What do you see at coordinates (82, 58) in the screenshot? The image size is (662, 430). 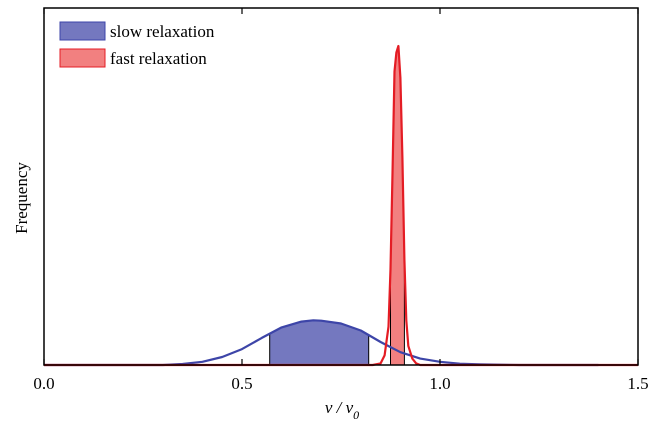 I see `legend-swatch-fast` at bounding box center [82, 58].